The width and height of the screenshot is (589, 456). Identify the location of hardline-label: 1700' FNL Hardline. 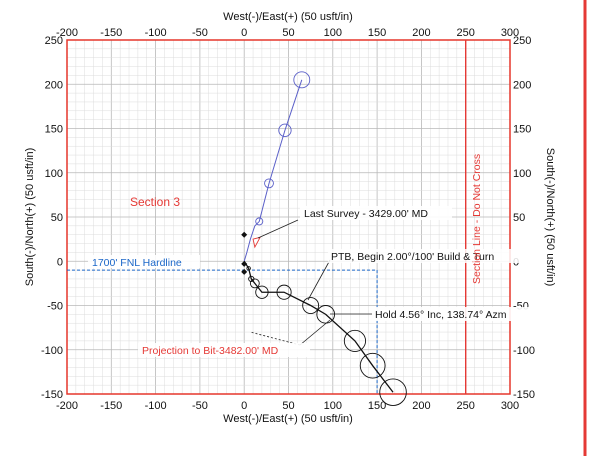
(137, 263).